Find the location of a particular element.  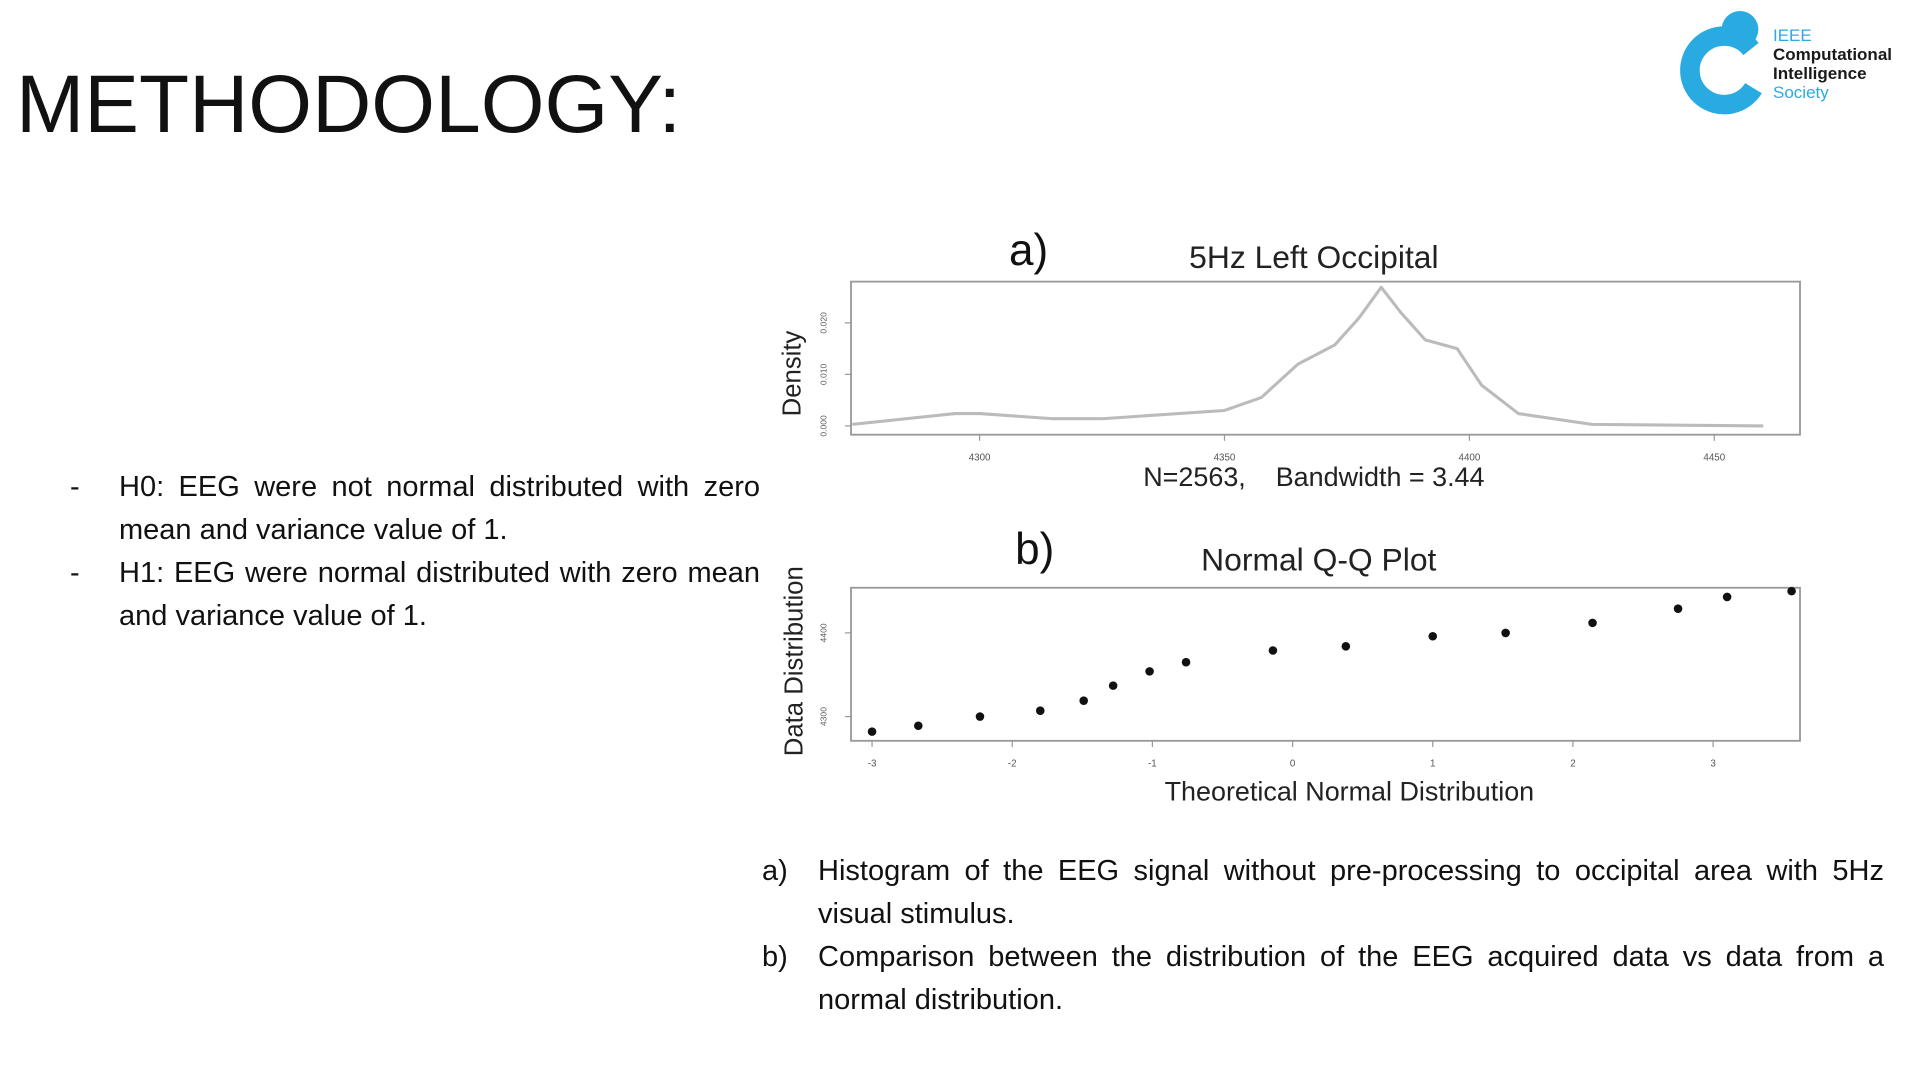

y-tick-label: 0.010 is located at coordinates (823, 374).